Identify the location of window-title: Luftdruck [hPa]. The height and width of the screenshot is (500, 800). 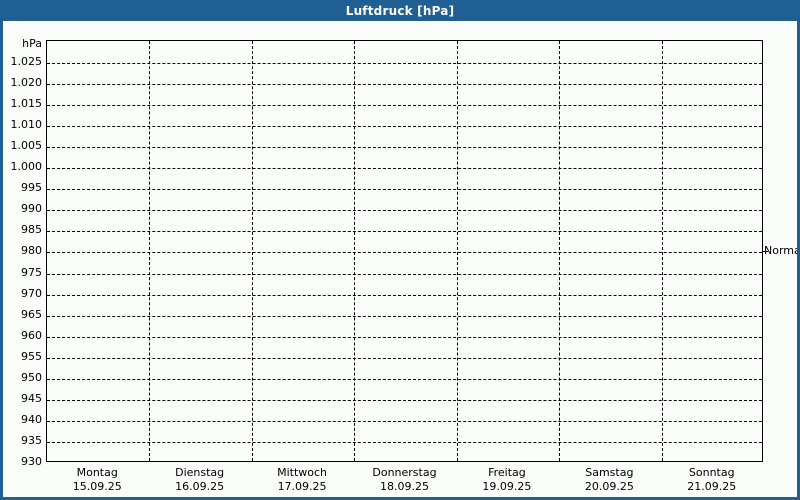
(400, 10).